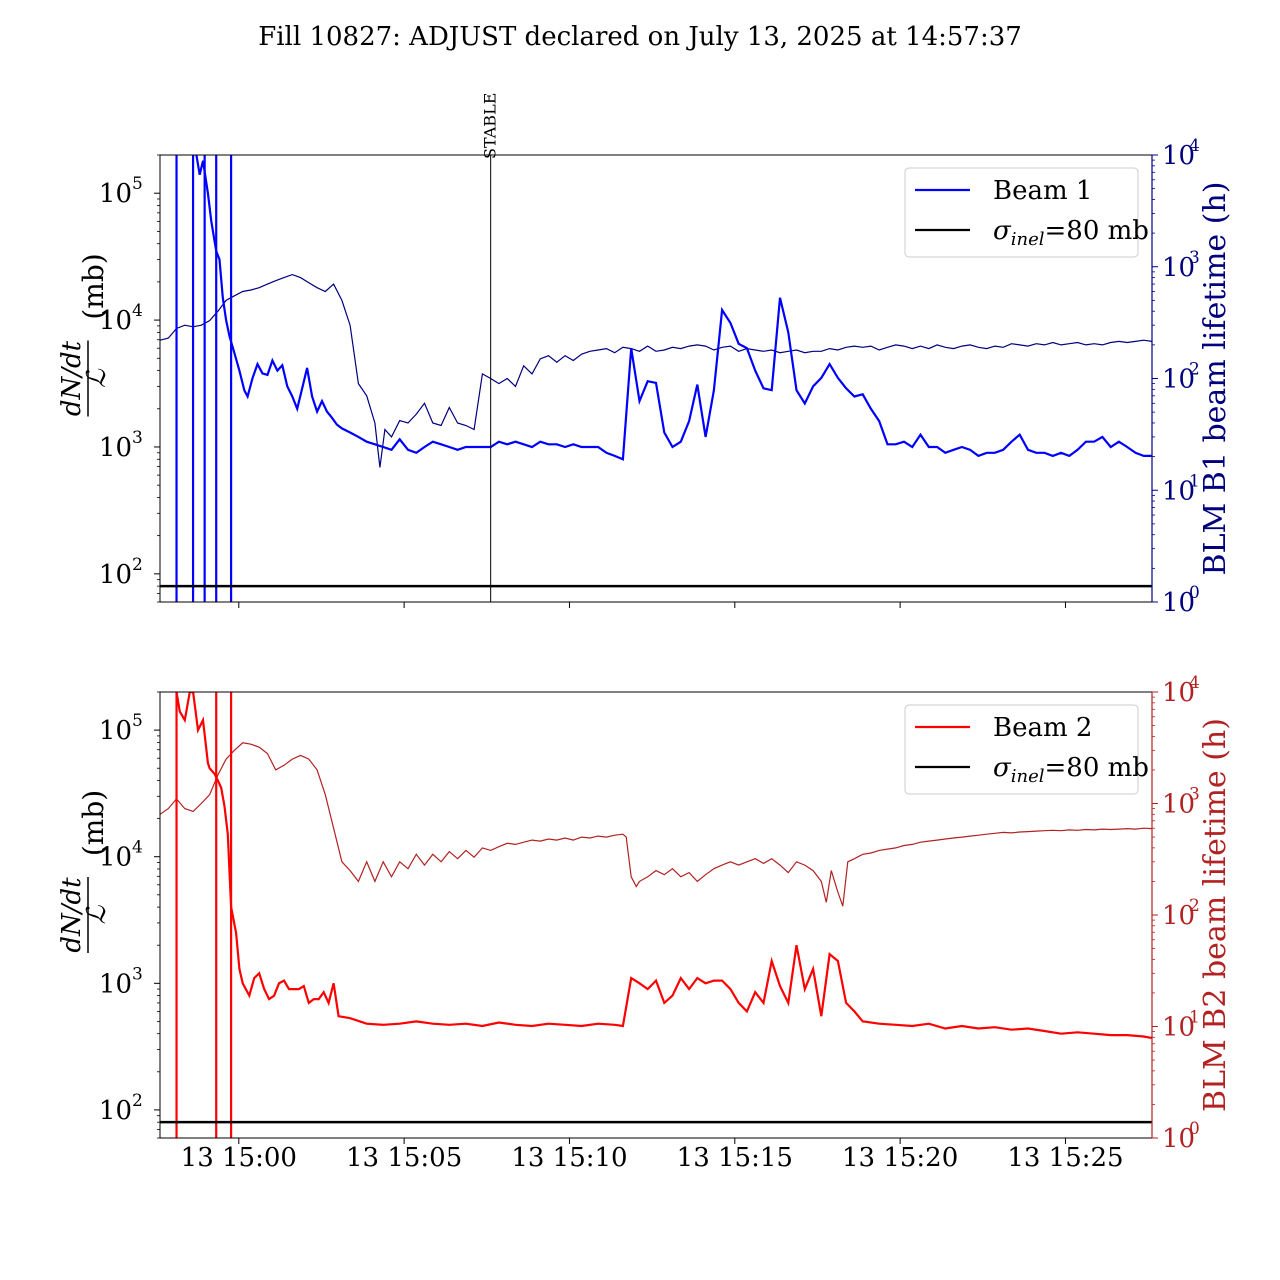  Describe the element at coordinates (735, 1158) in the screenshot. I see `x-tick-label: 13 15:15` at that location.